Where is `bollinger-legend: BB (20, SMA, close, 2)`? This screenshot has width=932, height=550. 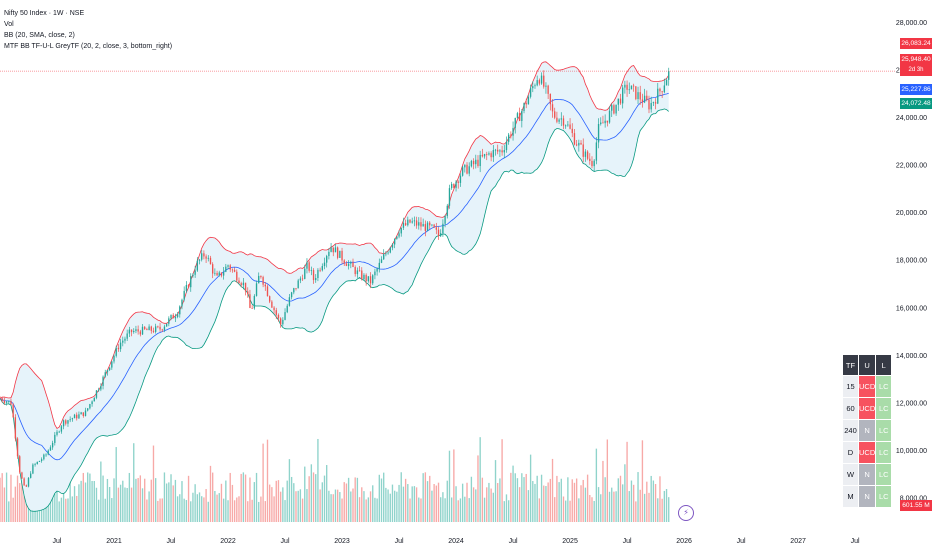 bollinger-legend: BB (20, SMA, close, 2) is located at coordinates (39, 35).